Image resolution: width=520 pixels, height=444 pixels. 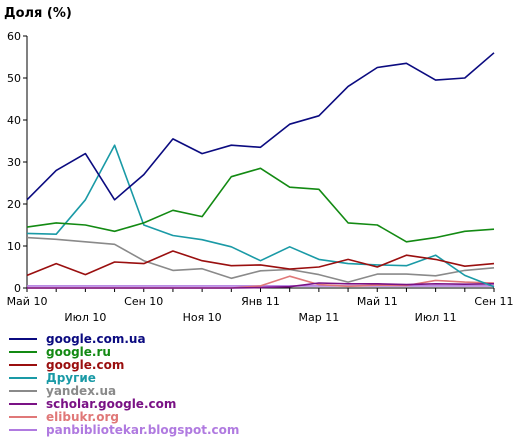 What do you see at coordinates (261, 285) in the screenshot?
I see `series-line-scholar-google-com` at bounding box center [261, 285].